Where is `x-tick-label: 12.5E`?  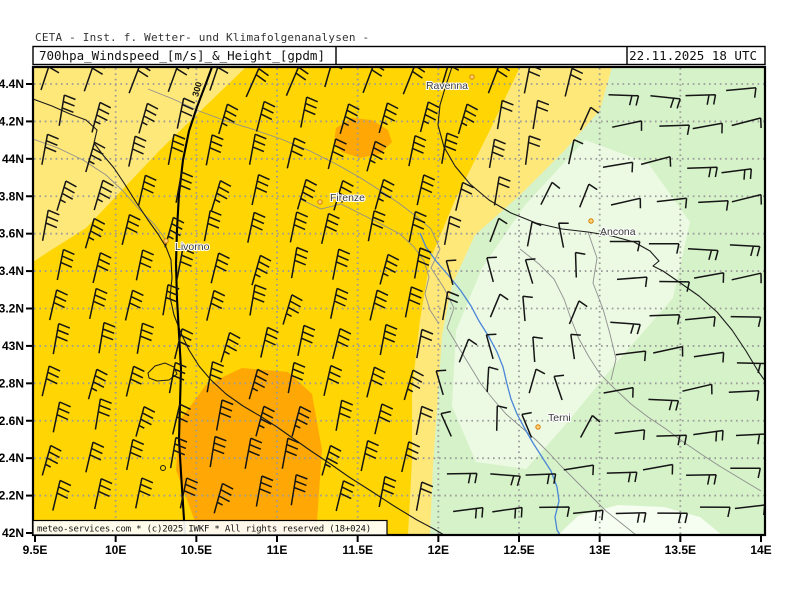 x-tick-label: 12.5E is located at coordinates (518, 550).